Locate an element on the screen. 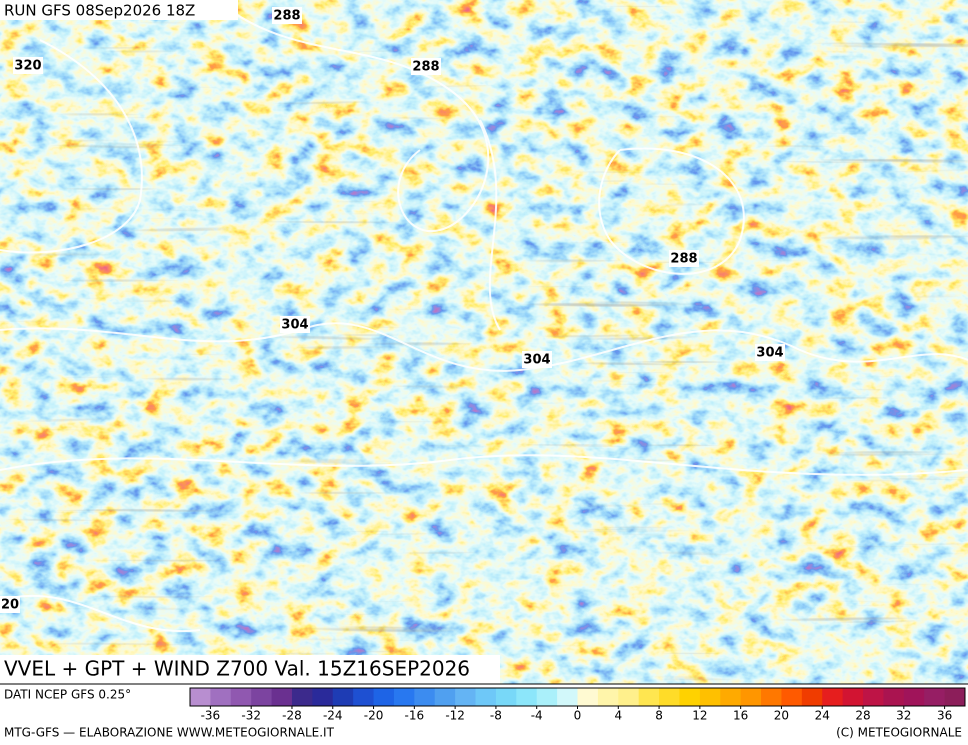 The image size is (968, 745). colorbar-tick-label: 36 is located at coordinates (944, 716).